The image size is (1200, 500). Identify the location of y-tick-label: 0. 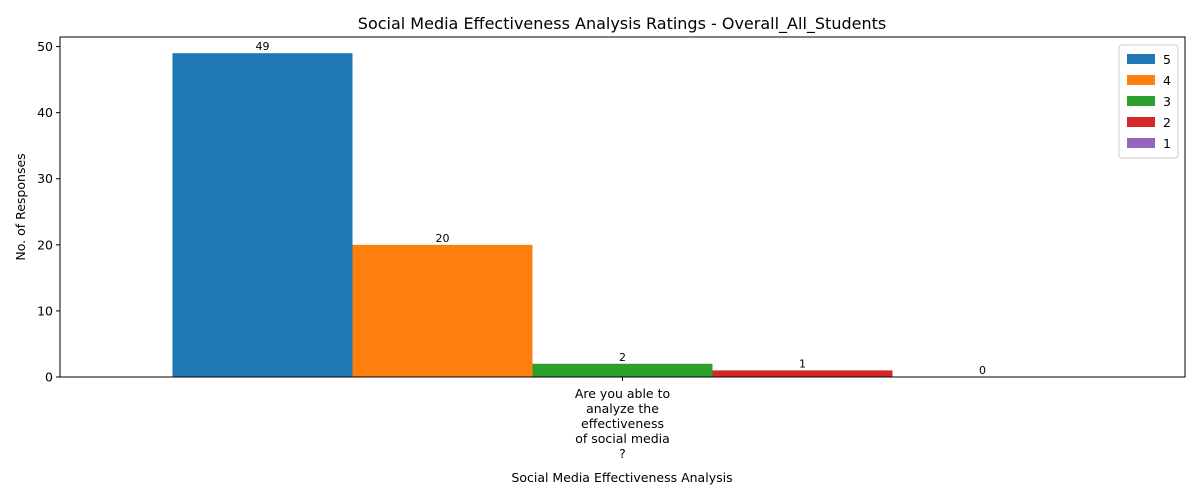
(49, 377).